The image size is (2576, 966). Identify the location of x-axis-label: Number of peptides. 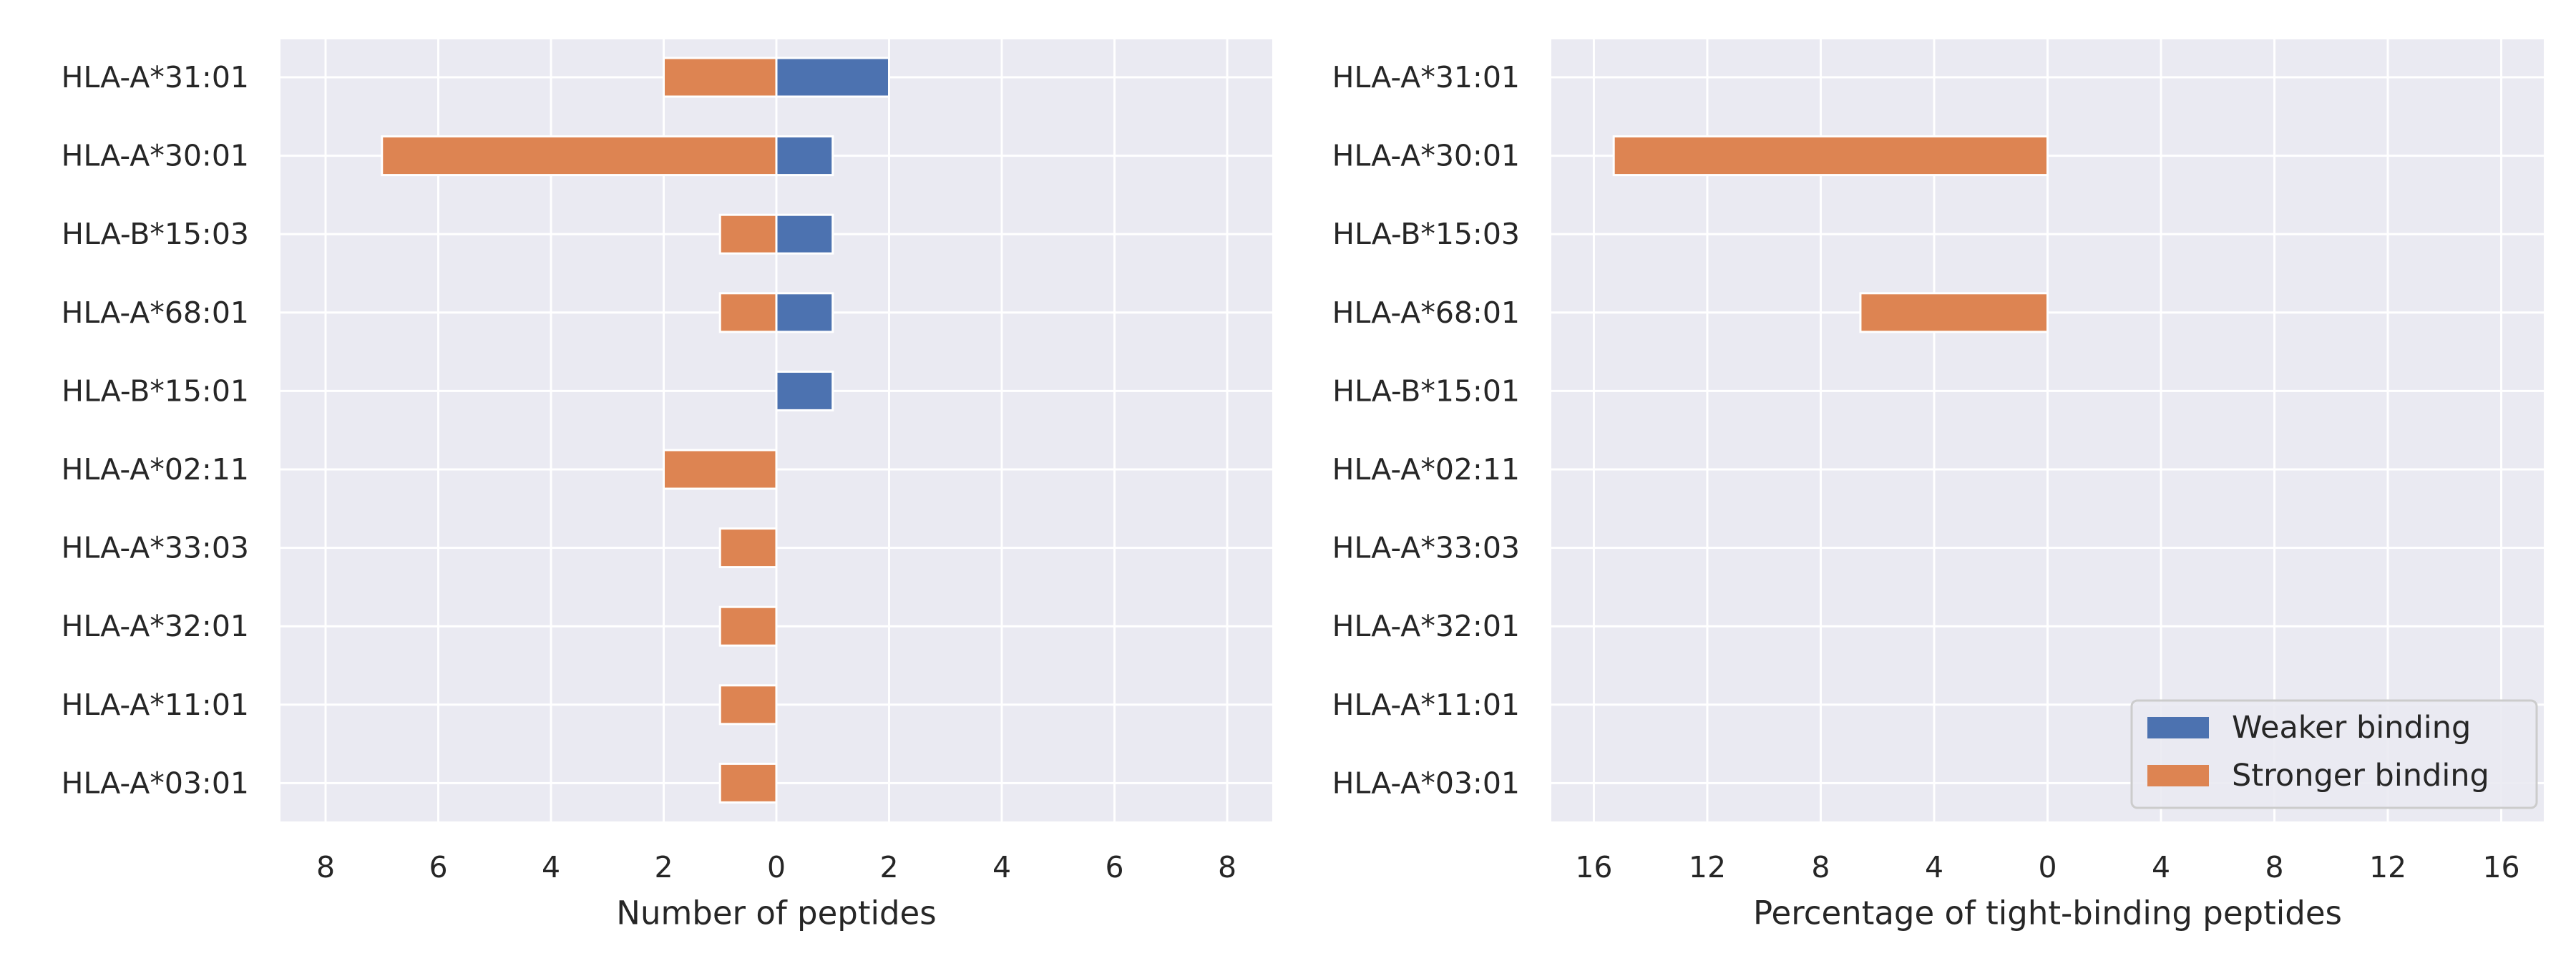
(776, 913).